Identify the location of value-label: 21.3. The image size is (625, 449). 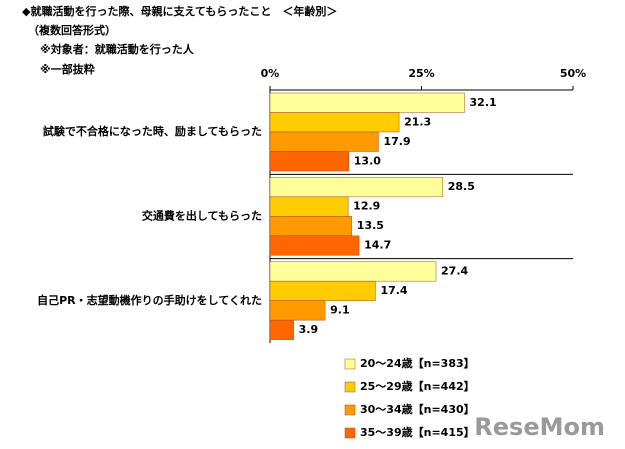
(417, 121).